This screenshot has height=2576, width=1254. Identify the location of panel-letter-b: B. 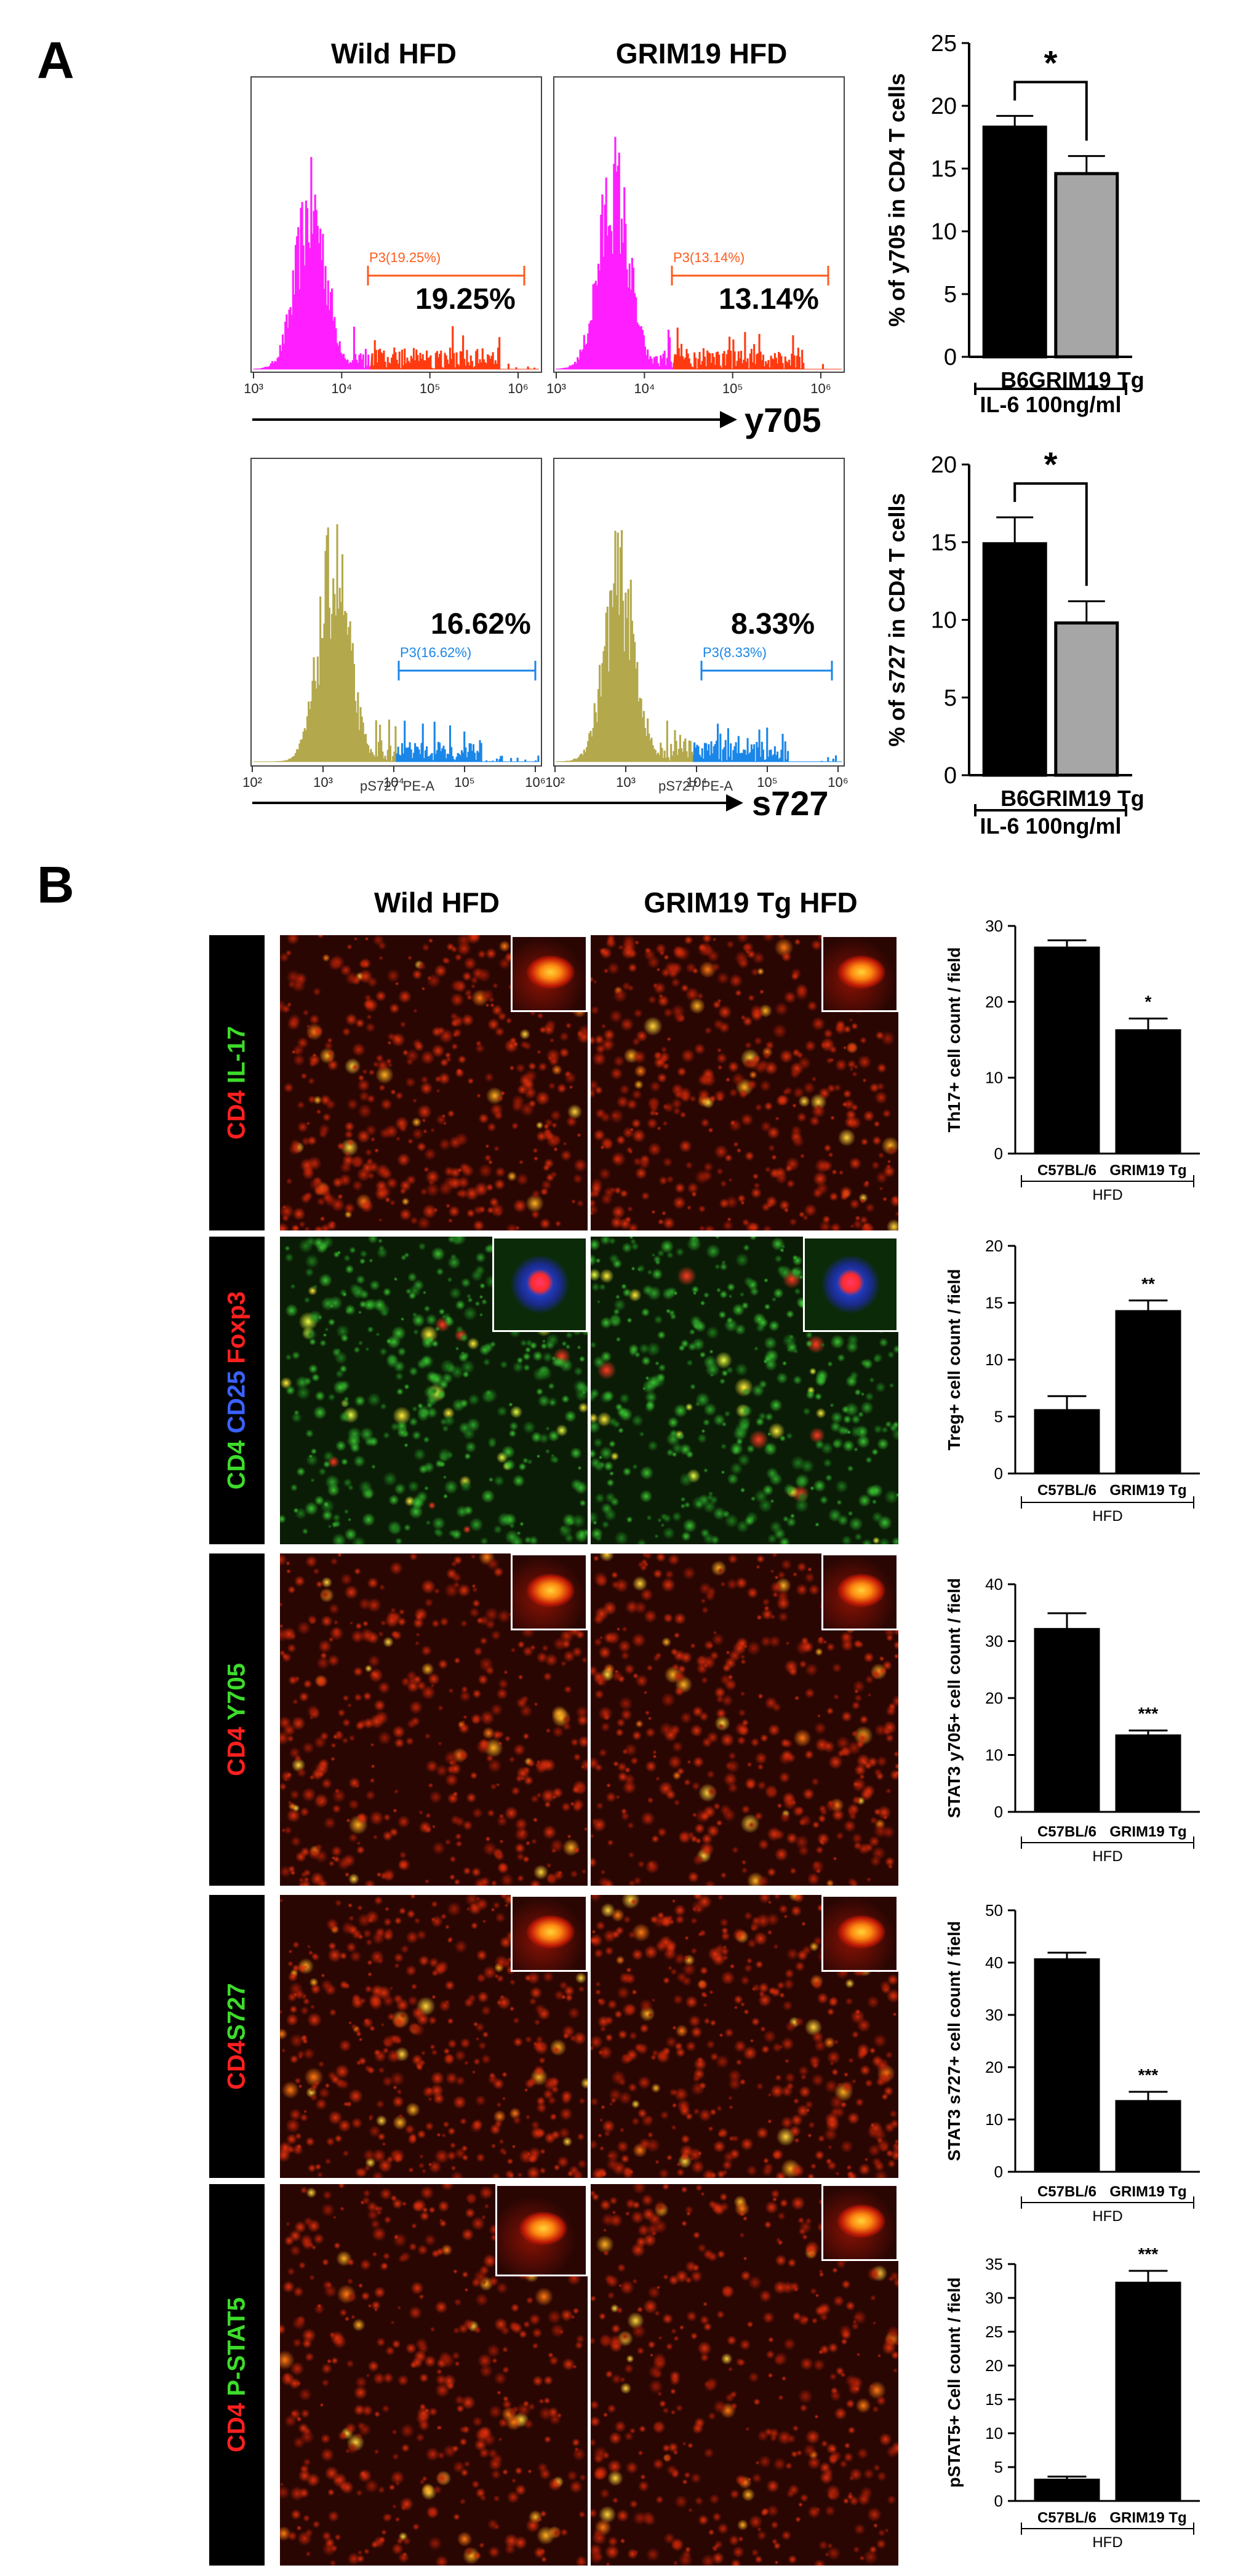
(56, 885).